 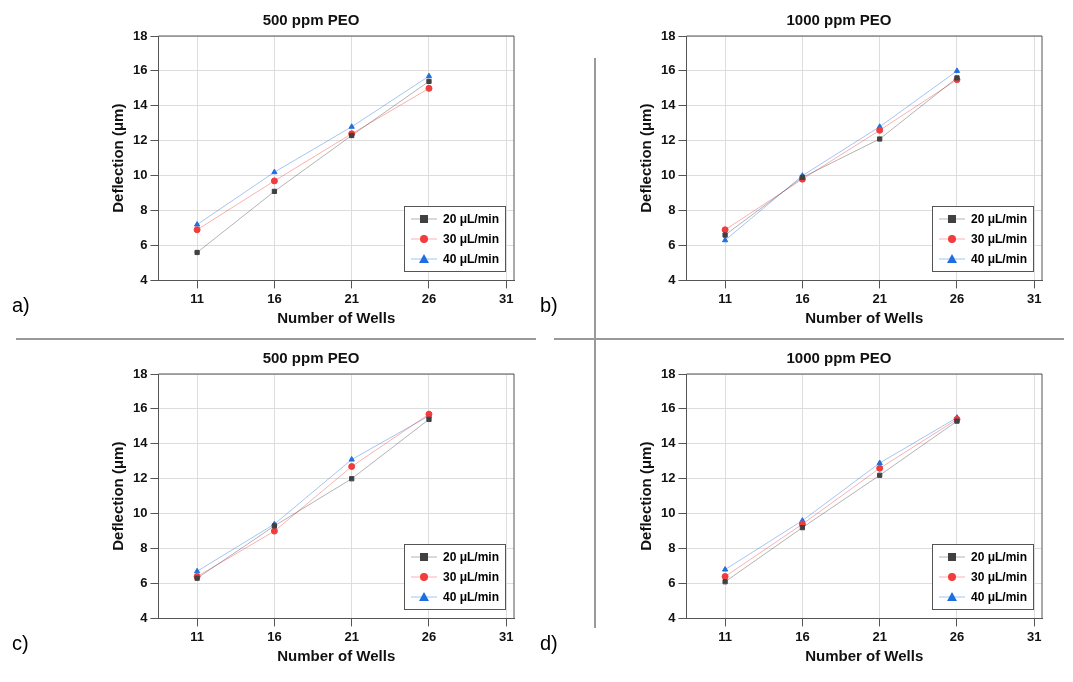 I want to click on text: a), so click(x=21, y=305).